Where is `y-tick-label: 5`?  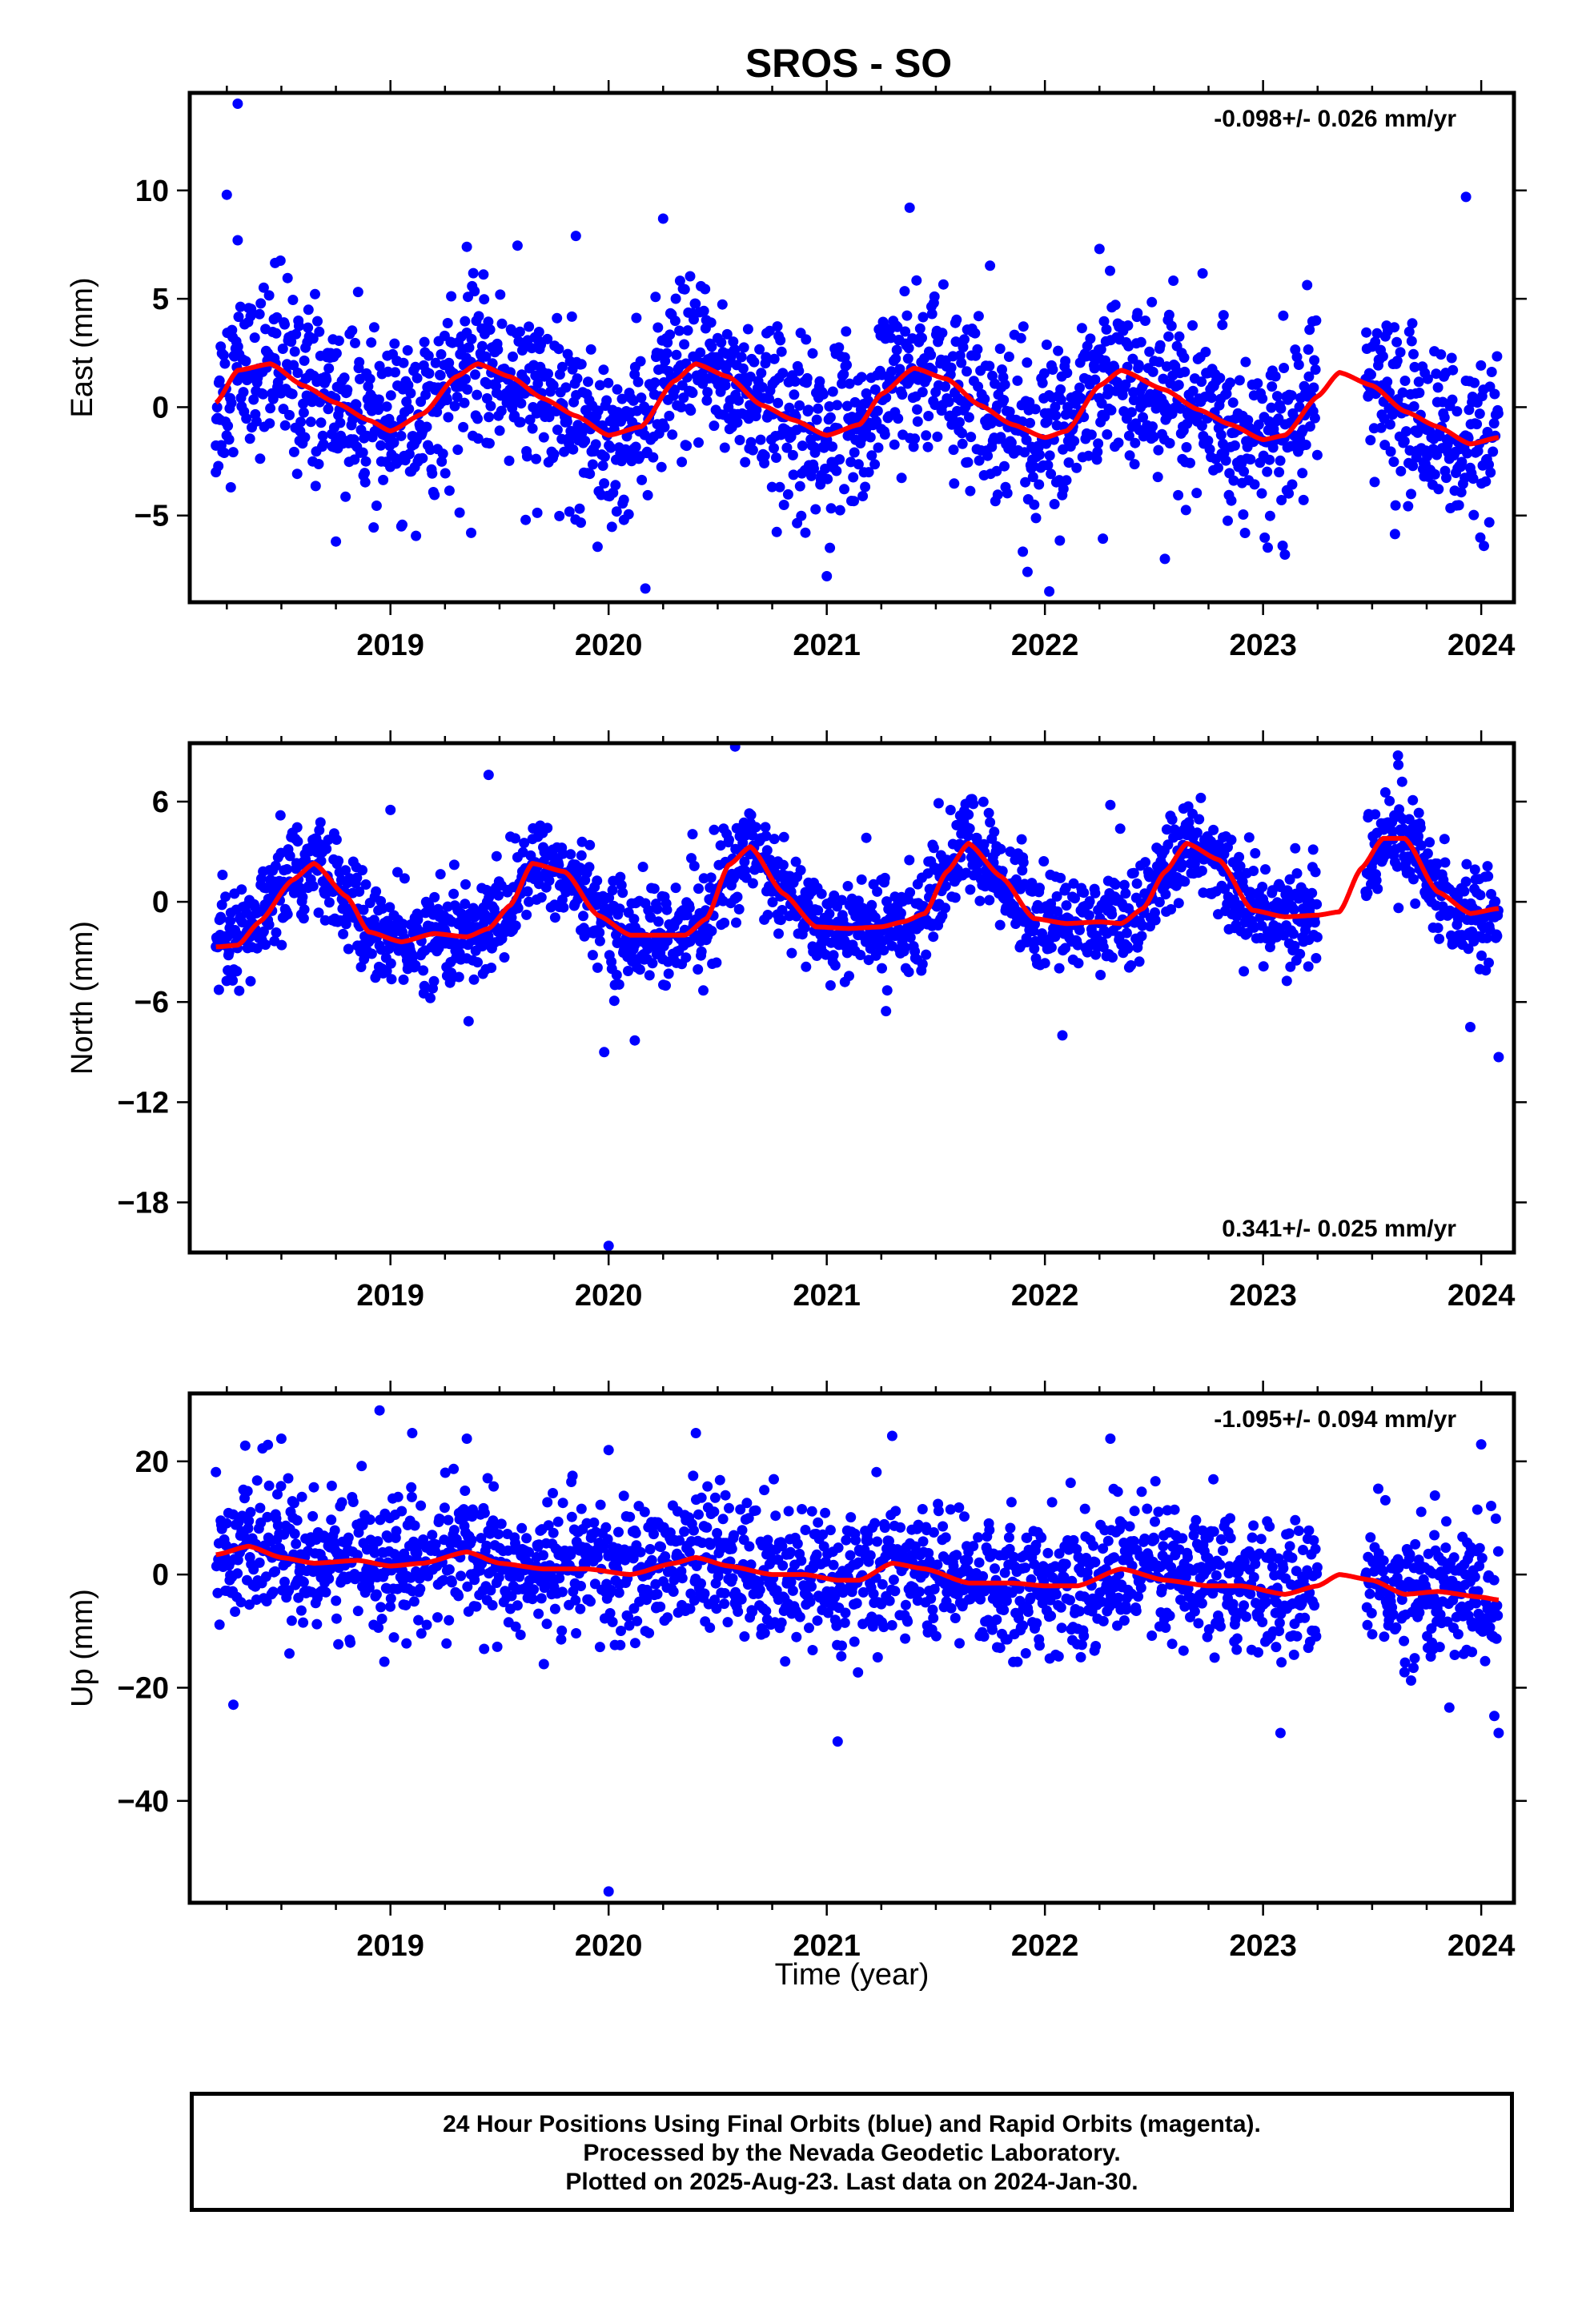 y-tick-label: 5 is located at coordinates (161, 299).